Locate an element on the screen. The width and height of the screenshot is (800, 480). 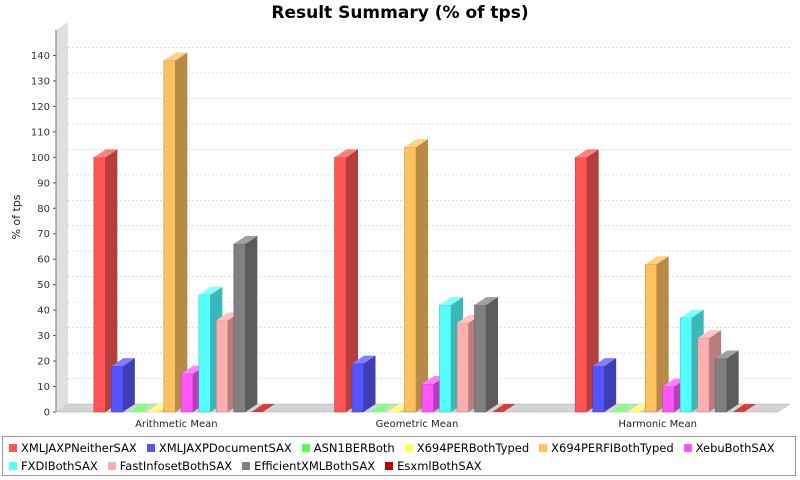
legend-label: FastInfosetBothSAX is located at coordinates (176, 466).